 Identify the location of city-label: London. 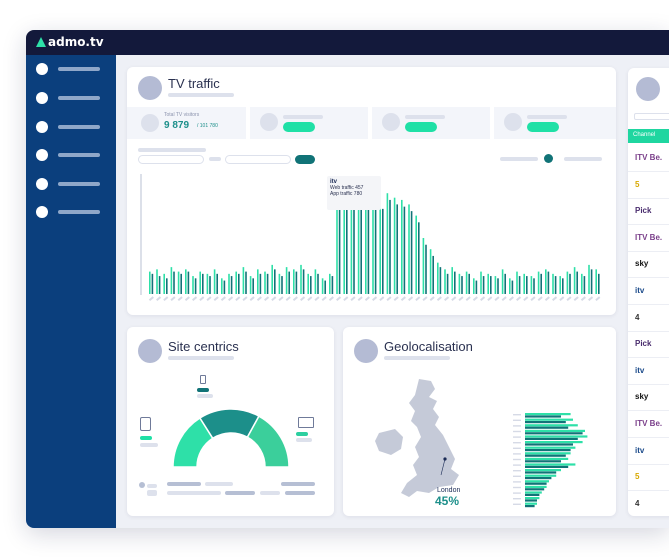
(449, 490).